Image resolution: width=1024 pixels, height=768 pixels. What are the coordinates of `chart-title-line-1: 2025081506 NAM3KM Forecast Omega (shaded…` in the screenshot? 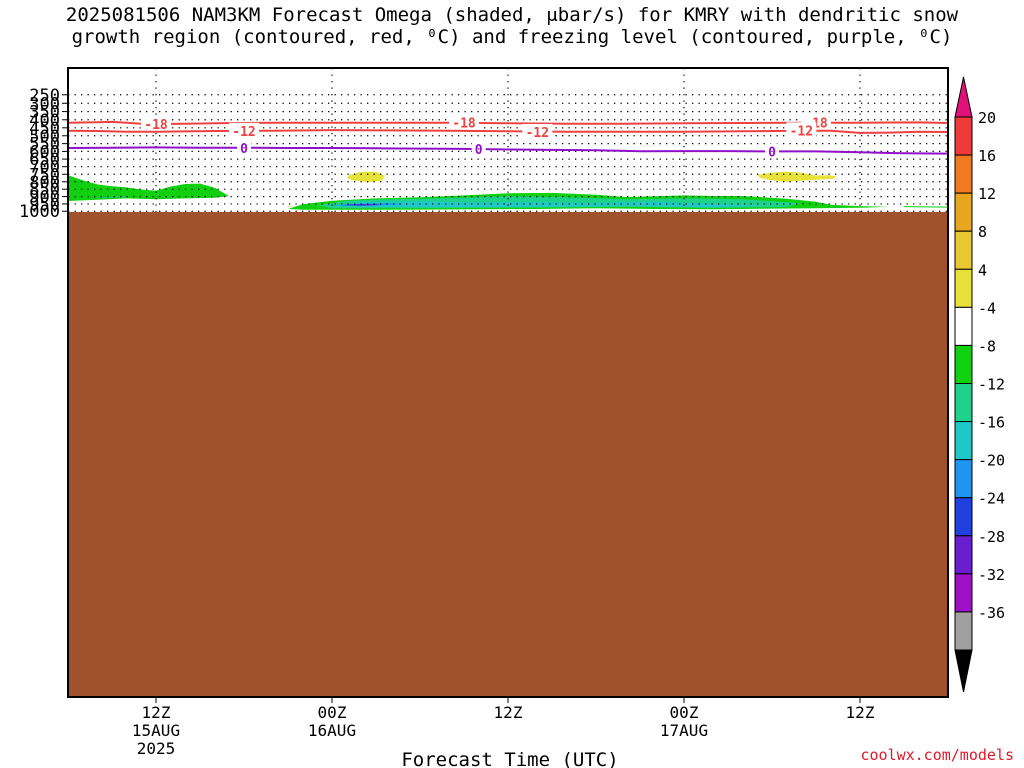 It's located at (512, 15).